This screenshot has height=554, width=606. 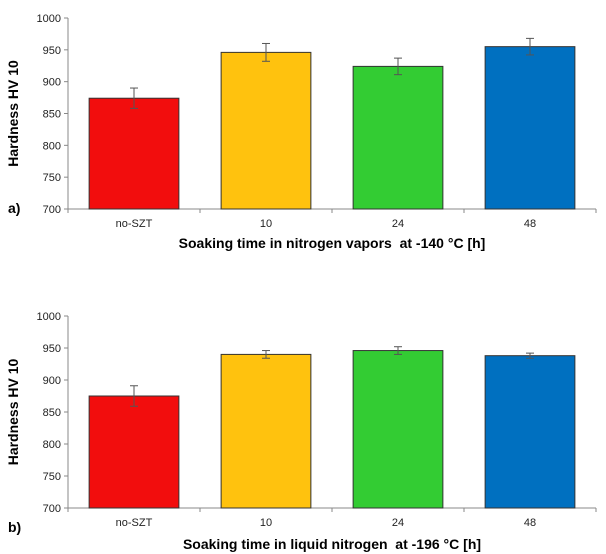 I want to click on panel-label: b), so click(x=14, y=527).